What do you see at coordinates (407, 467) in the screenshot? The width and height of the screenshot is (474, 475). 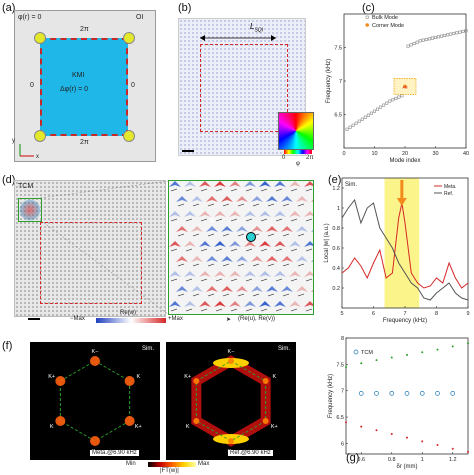 I see `x-axis-label: δr (mm)` at bounding box center [407, 467].